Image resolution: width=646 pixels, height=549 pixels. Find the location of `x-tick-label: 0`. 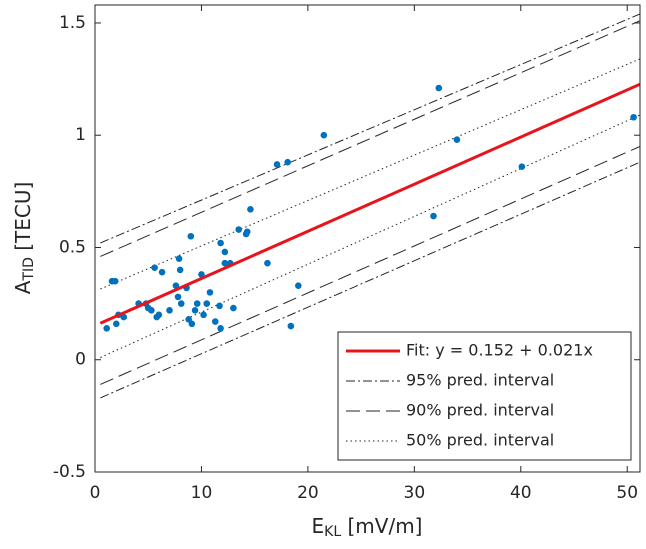

x-tick-label: 0 is located at coordinates (95, 493).